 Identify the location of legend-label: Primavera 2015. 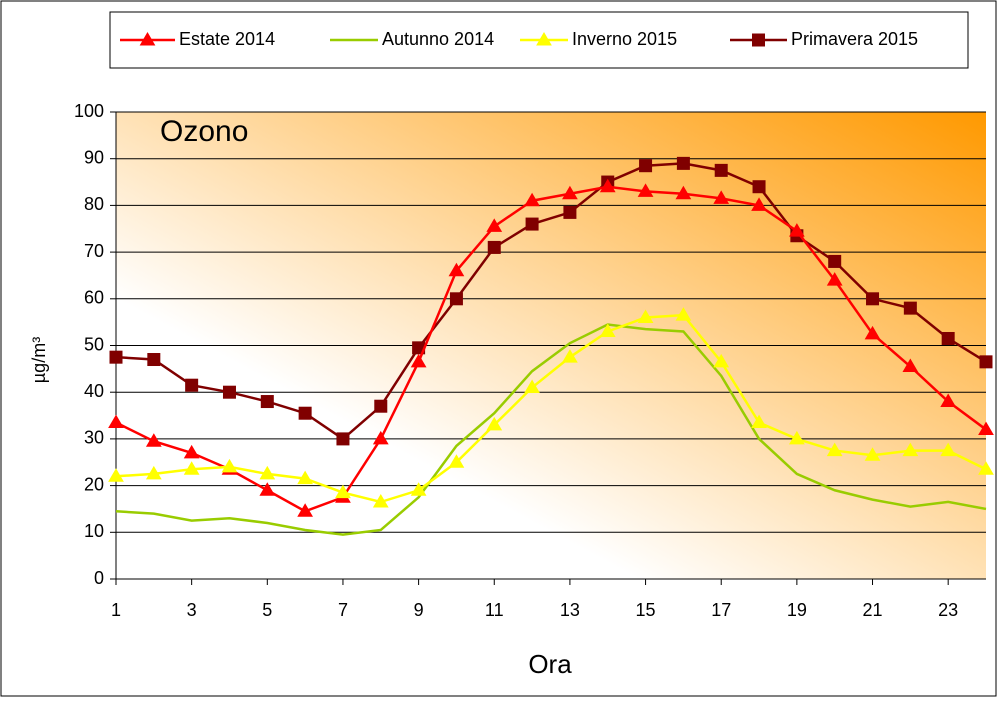
(854, 39).